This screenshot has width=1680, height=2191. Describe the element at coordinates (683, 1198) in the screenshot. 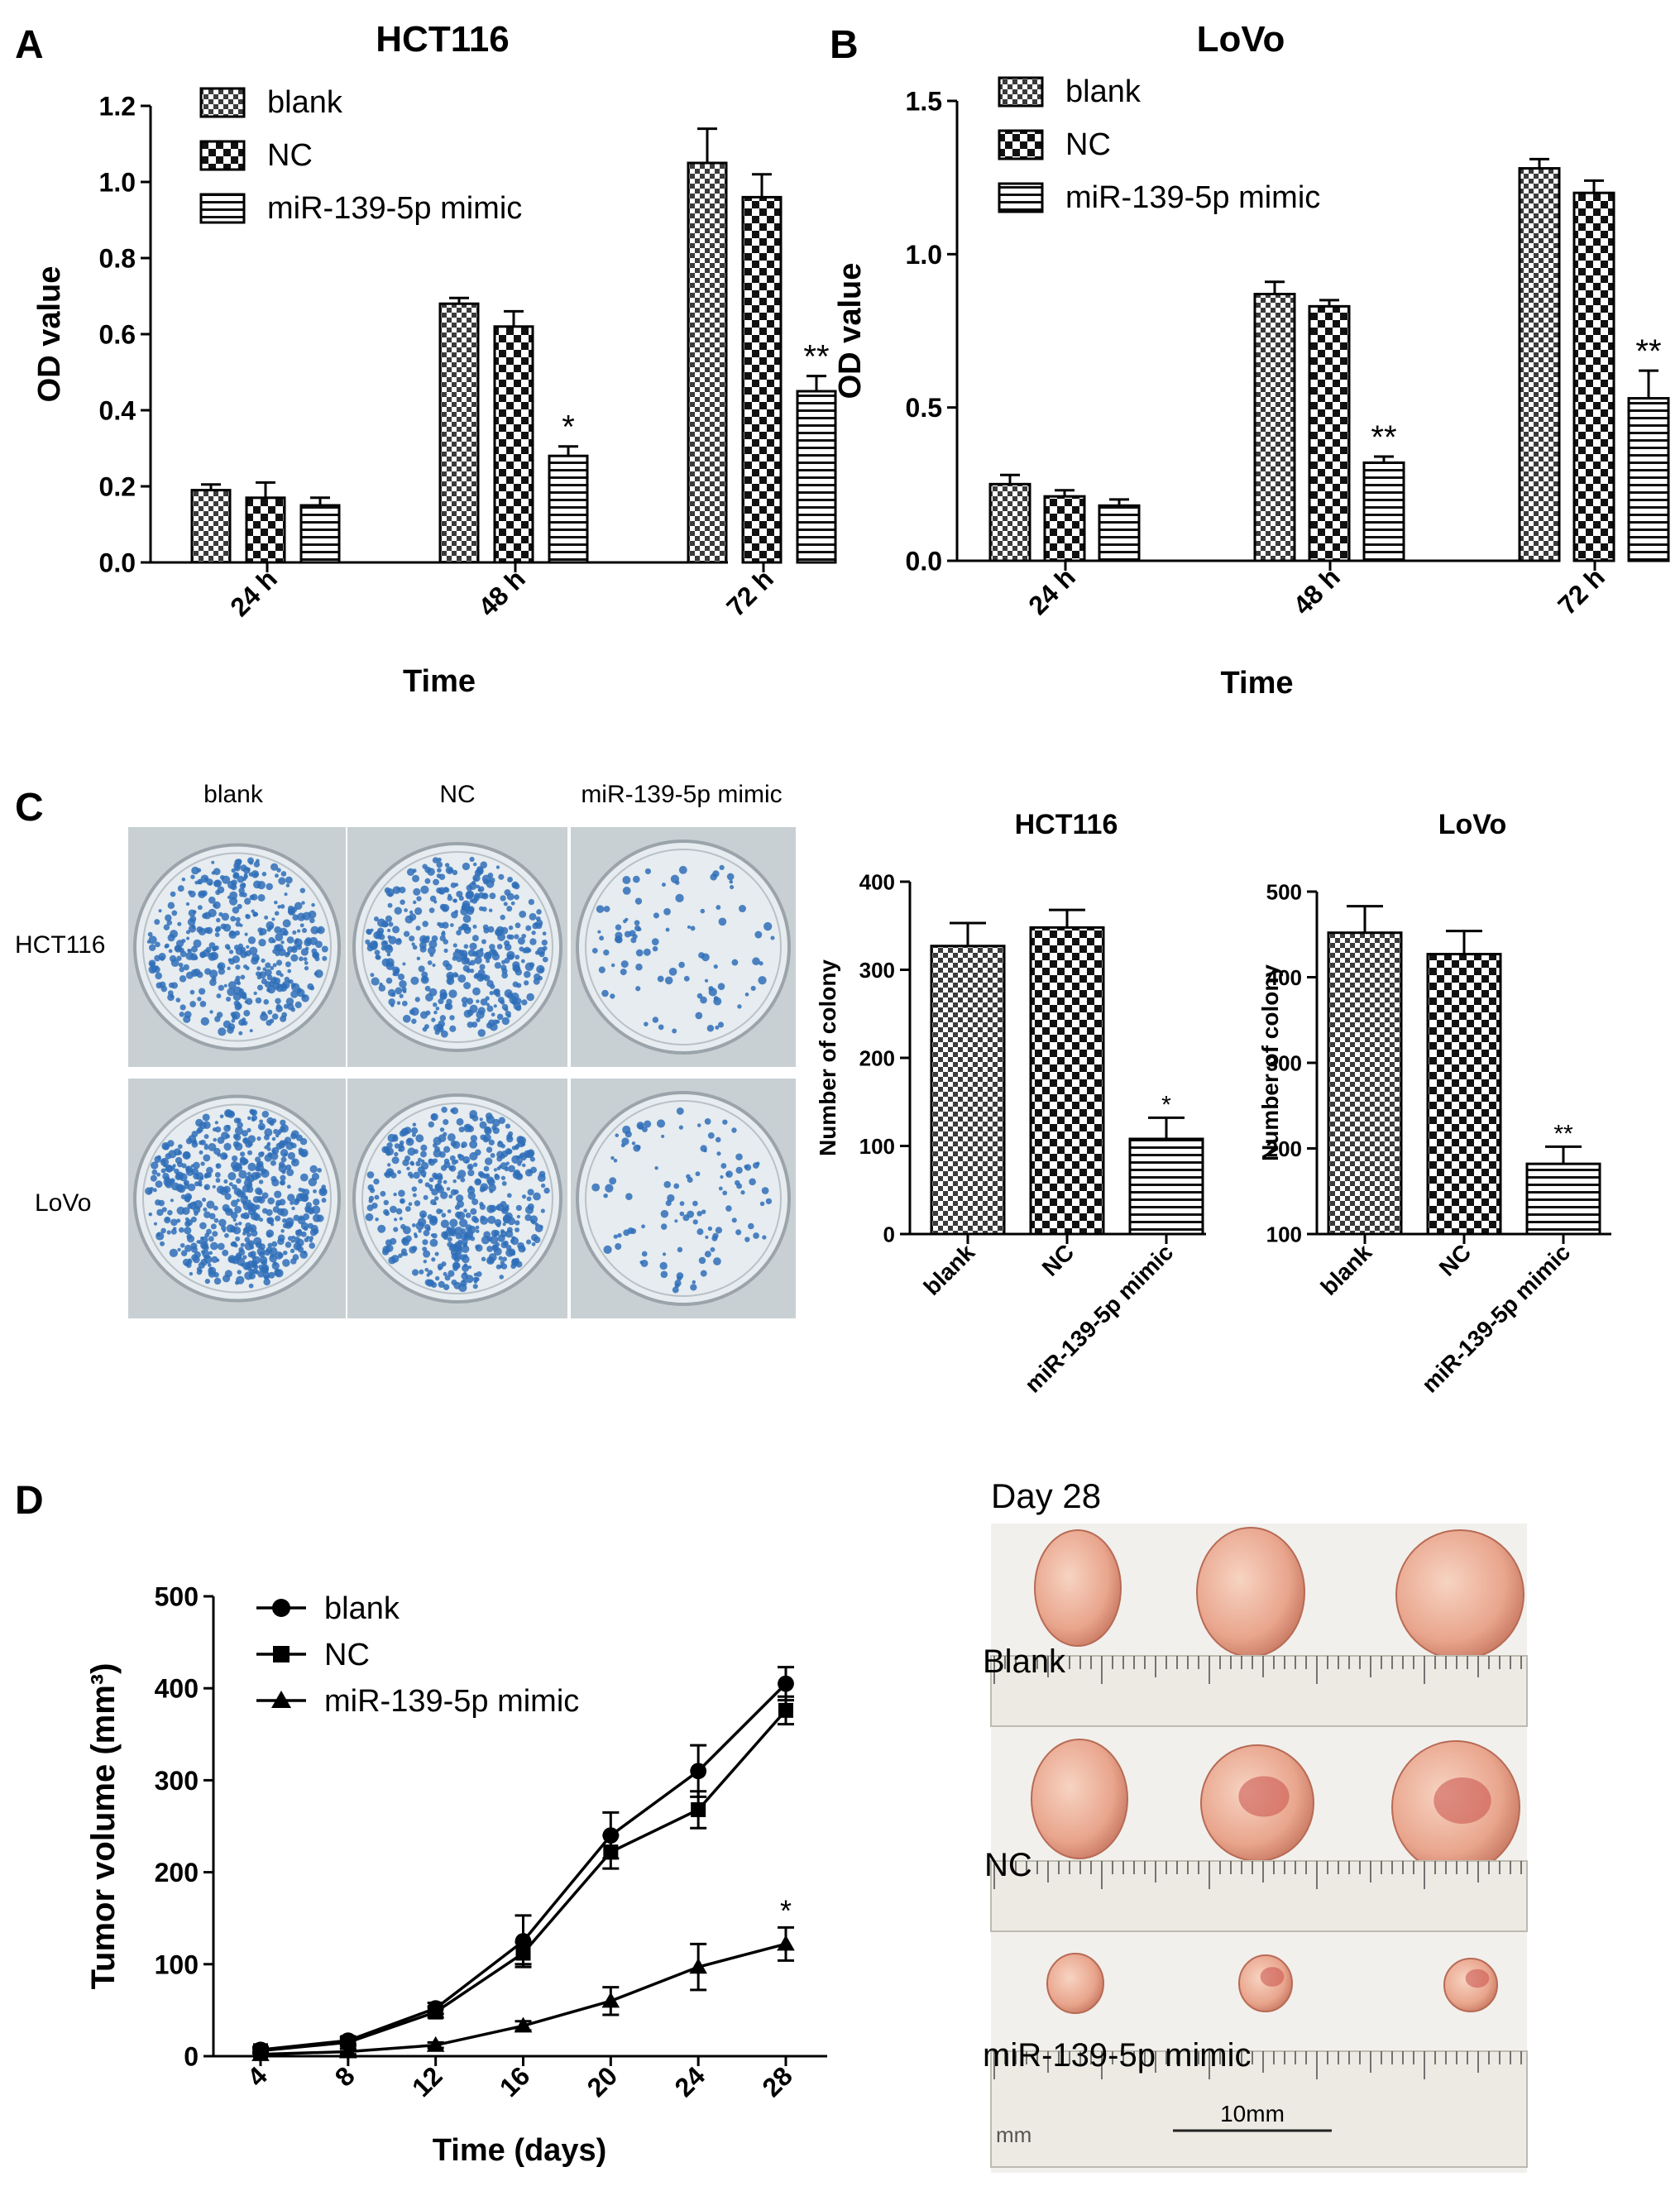

I see `petri-dish-lovo-mir-139-5p-mimic` at that location.